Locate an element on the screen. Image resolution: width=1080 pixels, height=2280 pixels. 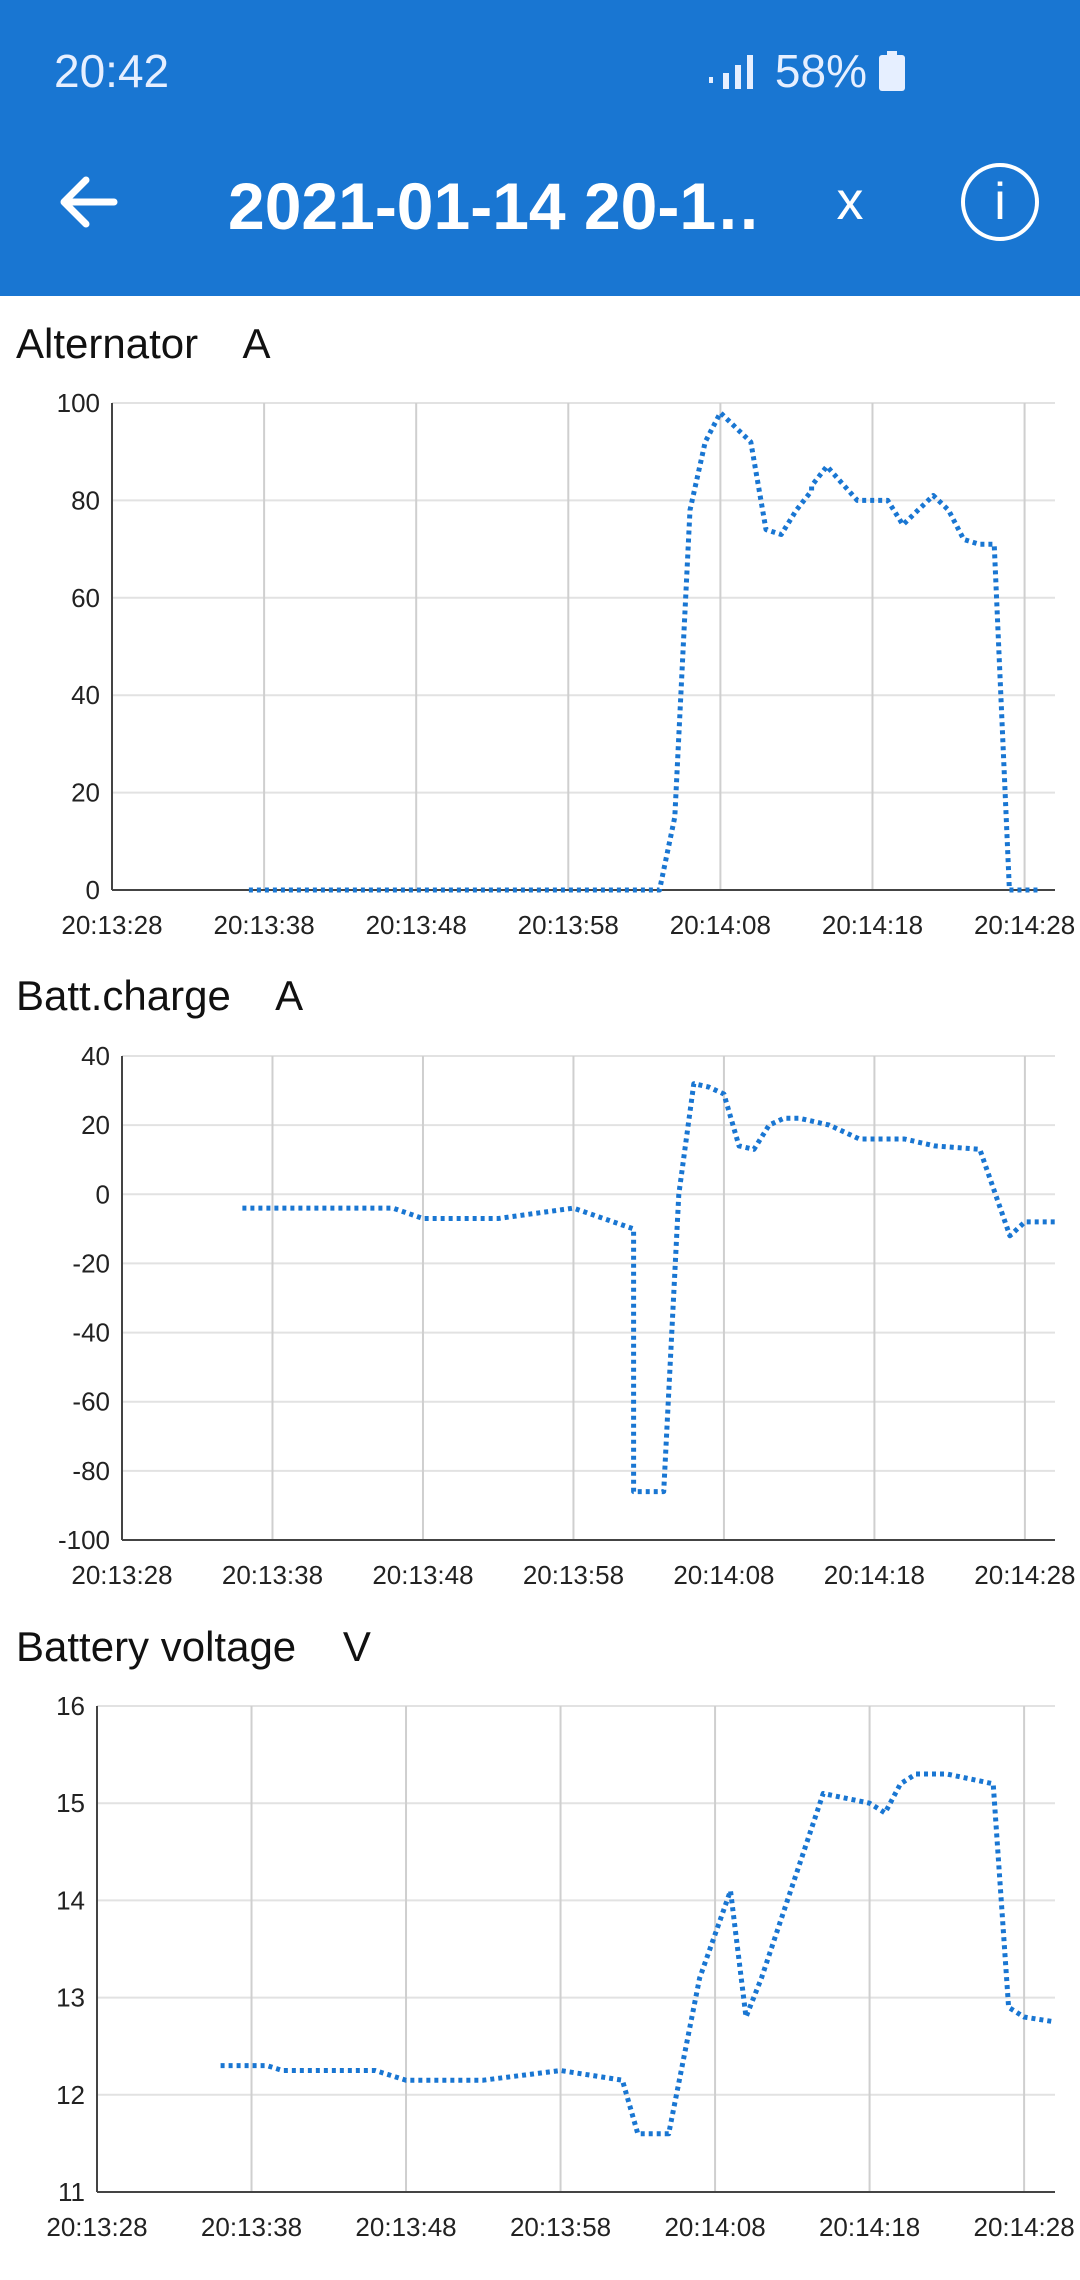
status-indicators: 58% is located at coordinates (806, 71).